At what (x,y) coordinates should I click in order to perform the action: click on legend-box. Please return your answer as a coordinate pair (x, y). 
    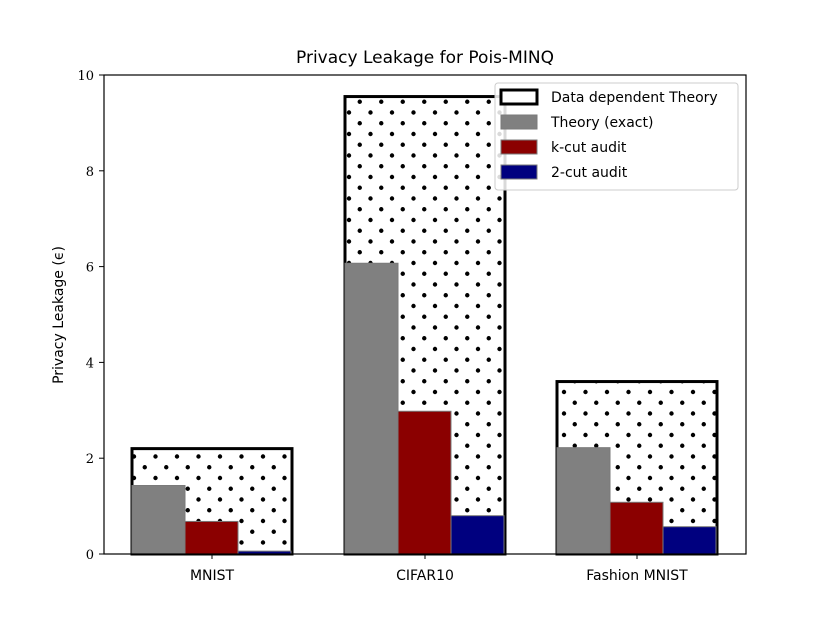
    Looking at the image, I should click on (616, 136).